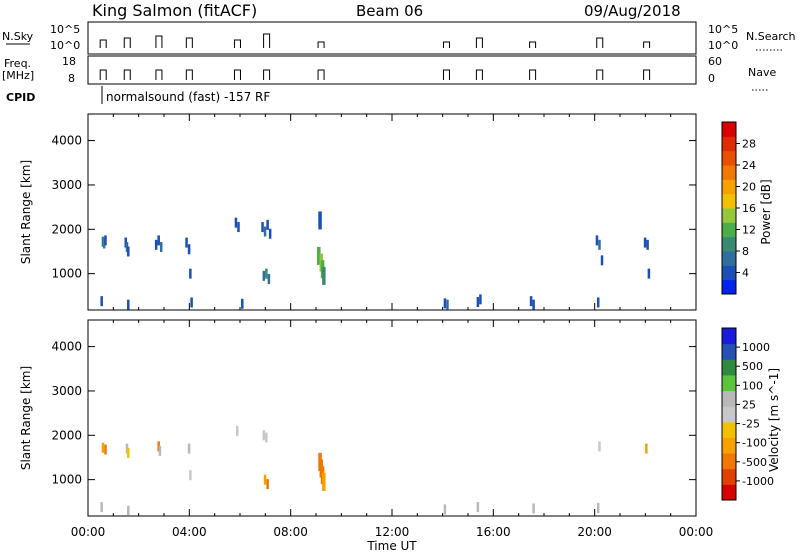 The width and height of the screenshot is (800, 554). Describe the element at coordinates (392, 38) in the screenshot. I see `sky-panel-frame` at that location.